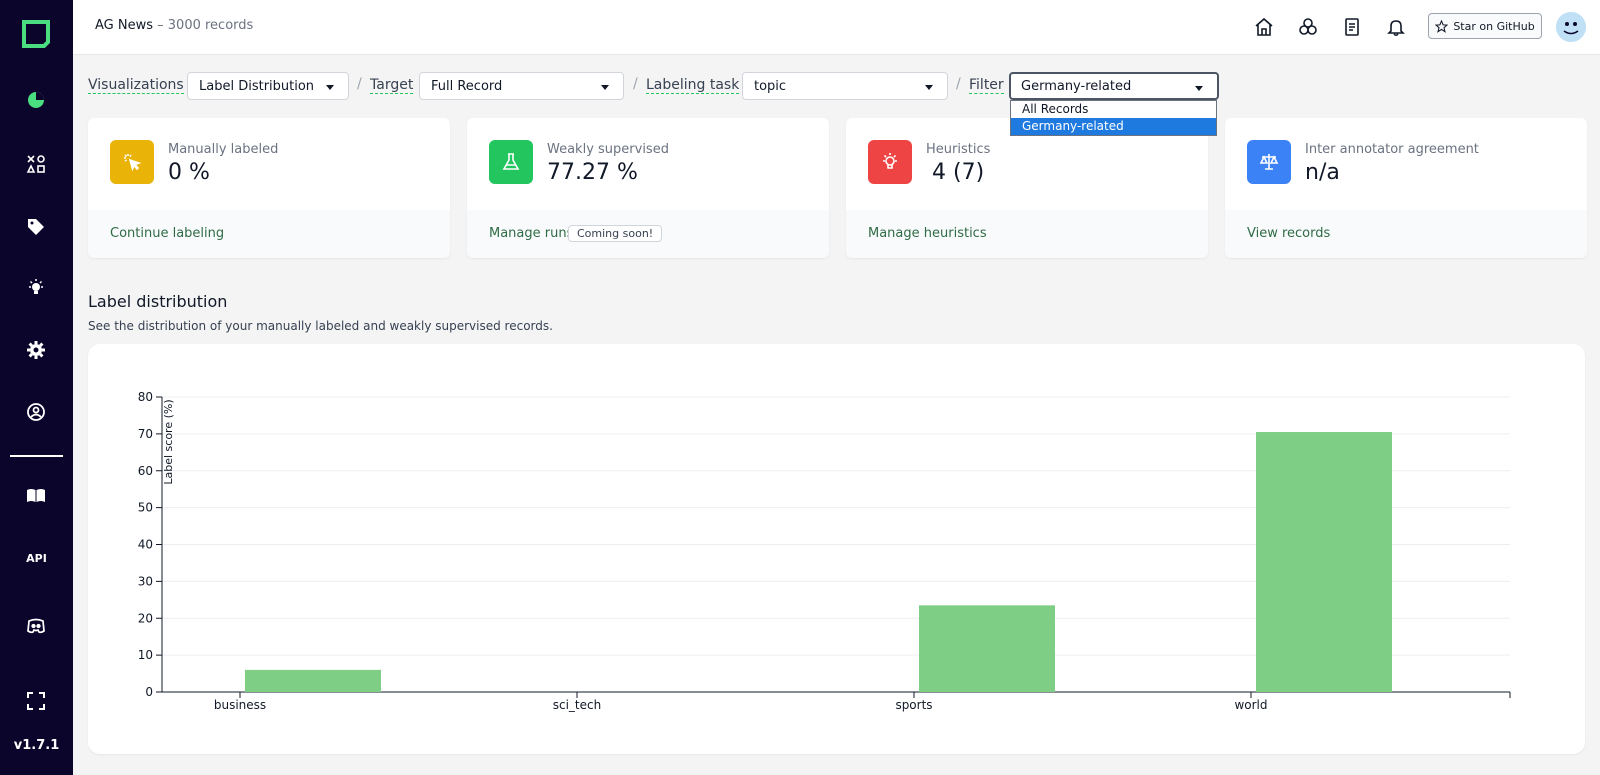 Image resolution: width=1600 pixels, height=775 pixels. Describe the element at coordinates (927, 233) in the screenshot. I see `manage-heuristics-link: Manage heuristics` at that location.